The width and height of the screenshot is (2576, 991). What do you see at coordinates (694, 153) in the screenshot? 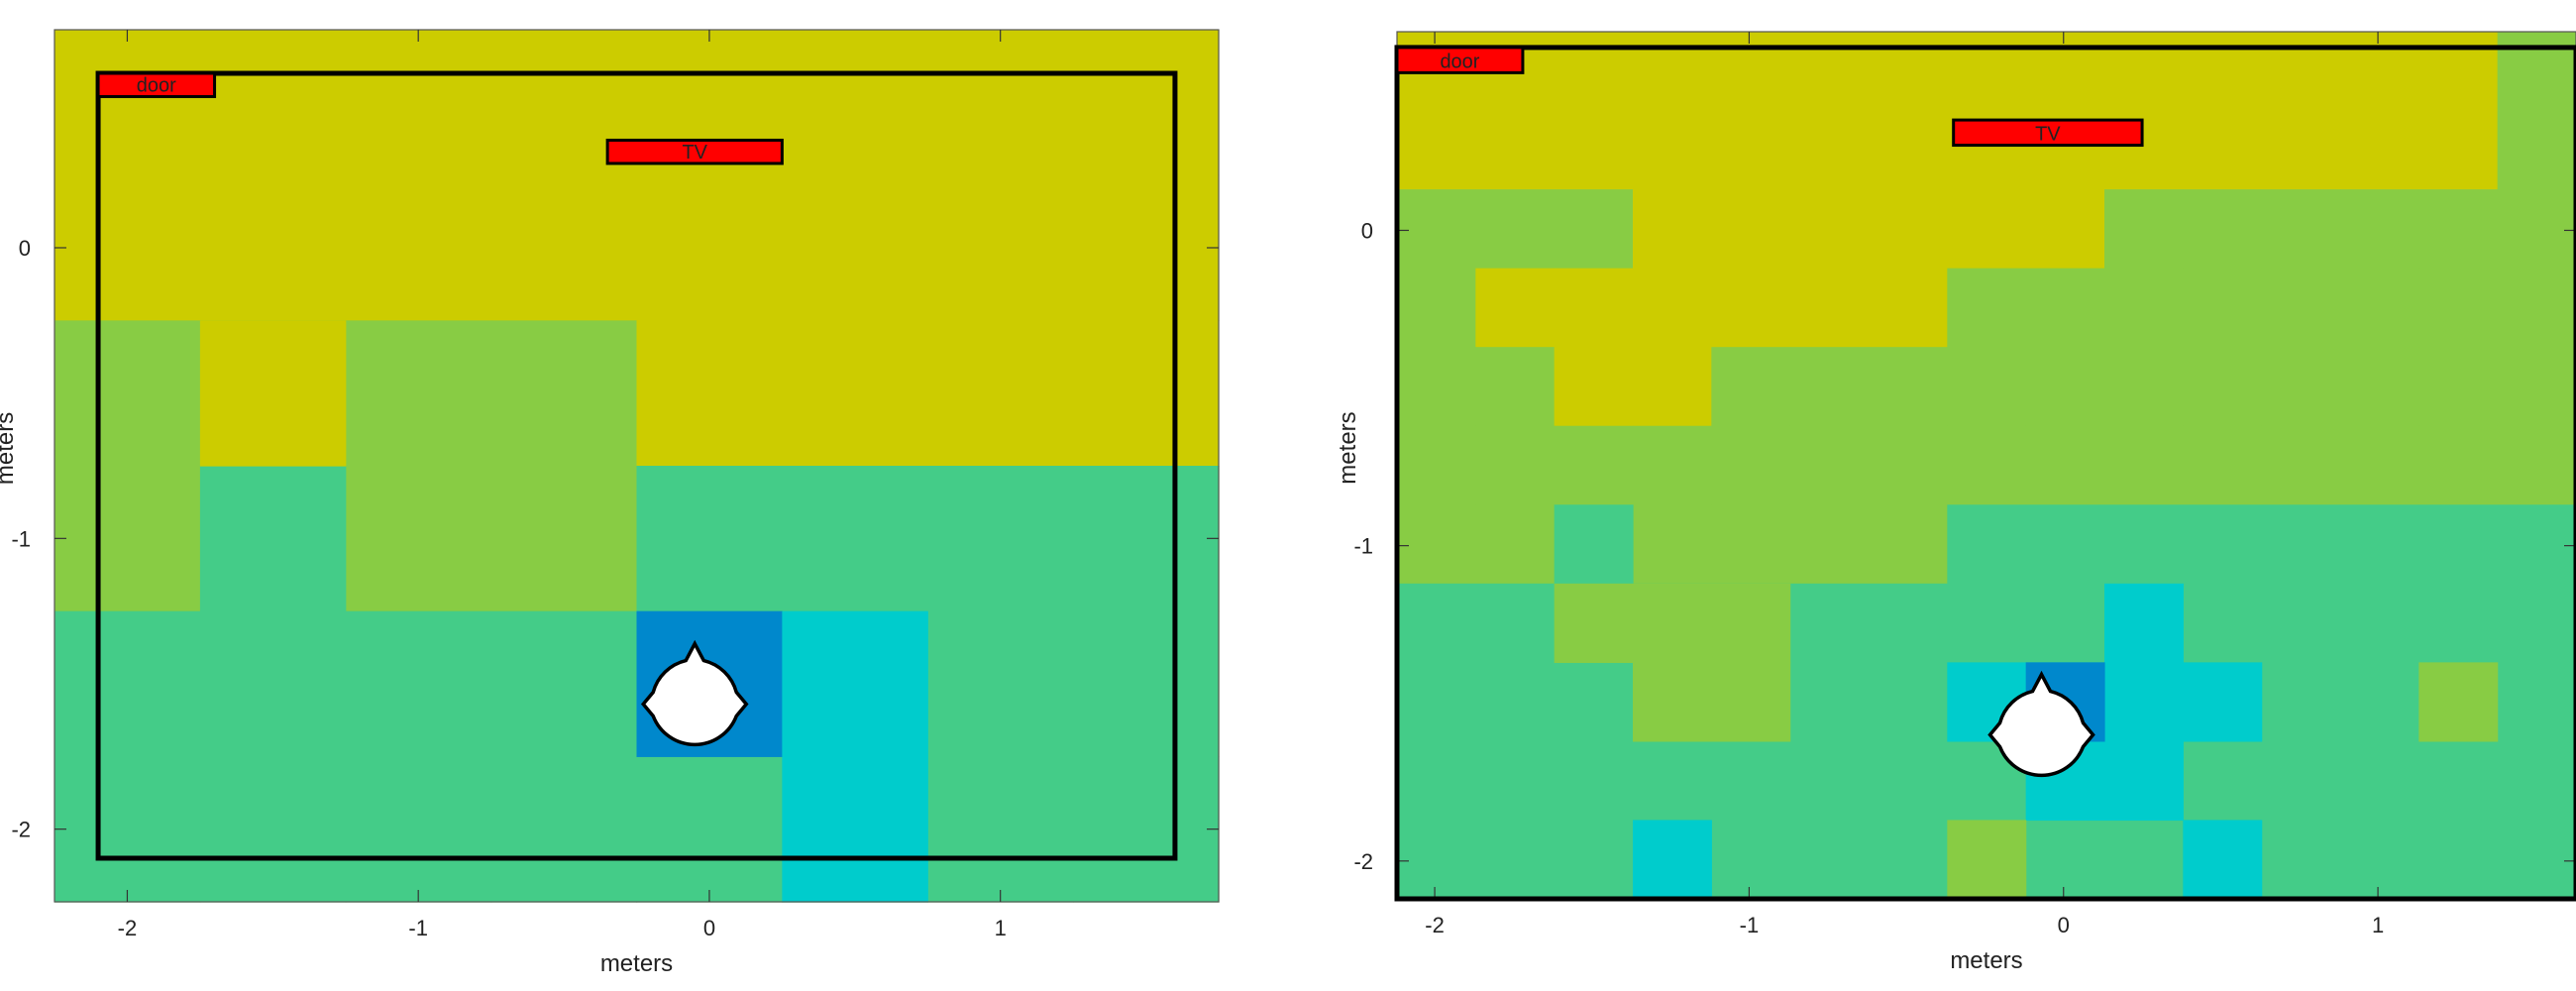
I see `tv-label: TV` at bounding box center [694, 153].